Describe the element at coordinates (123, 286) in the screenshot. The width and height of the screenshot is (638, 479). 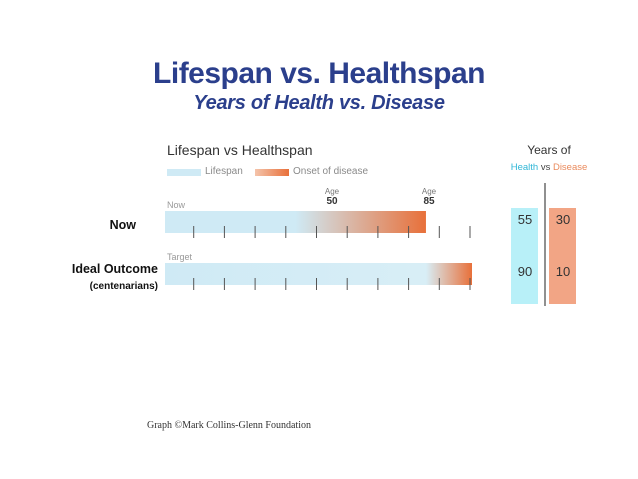
I see `row-sublabel-ideal: (centenarians)` at that location.